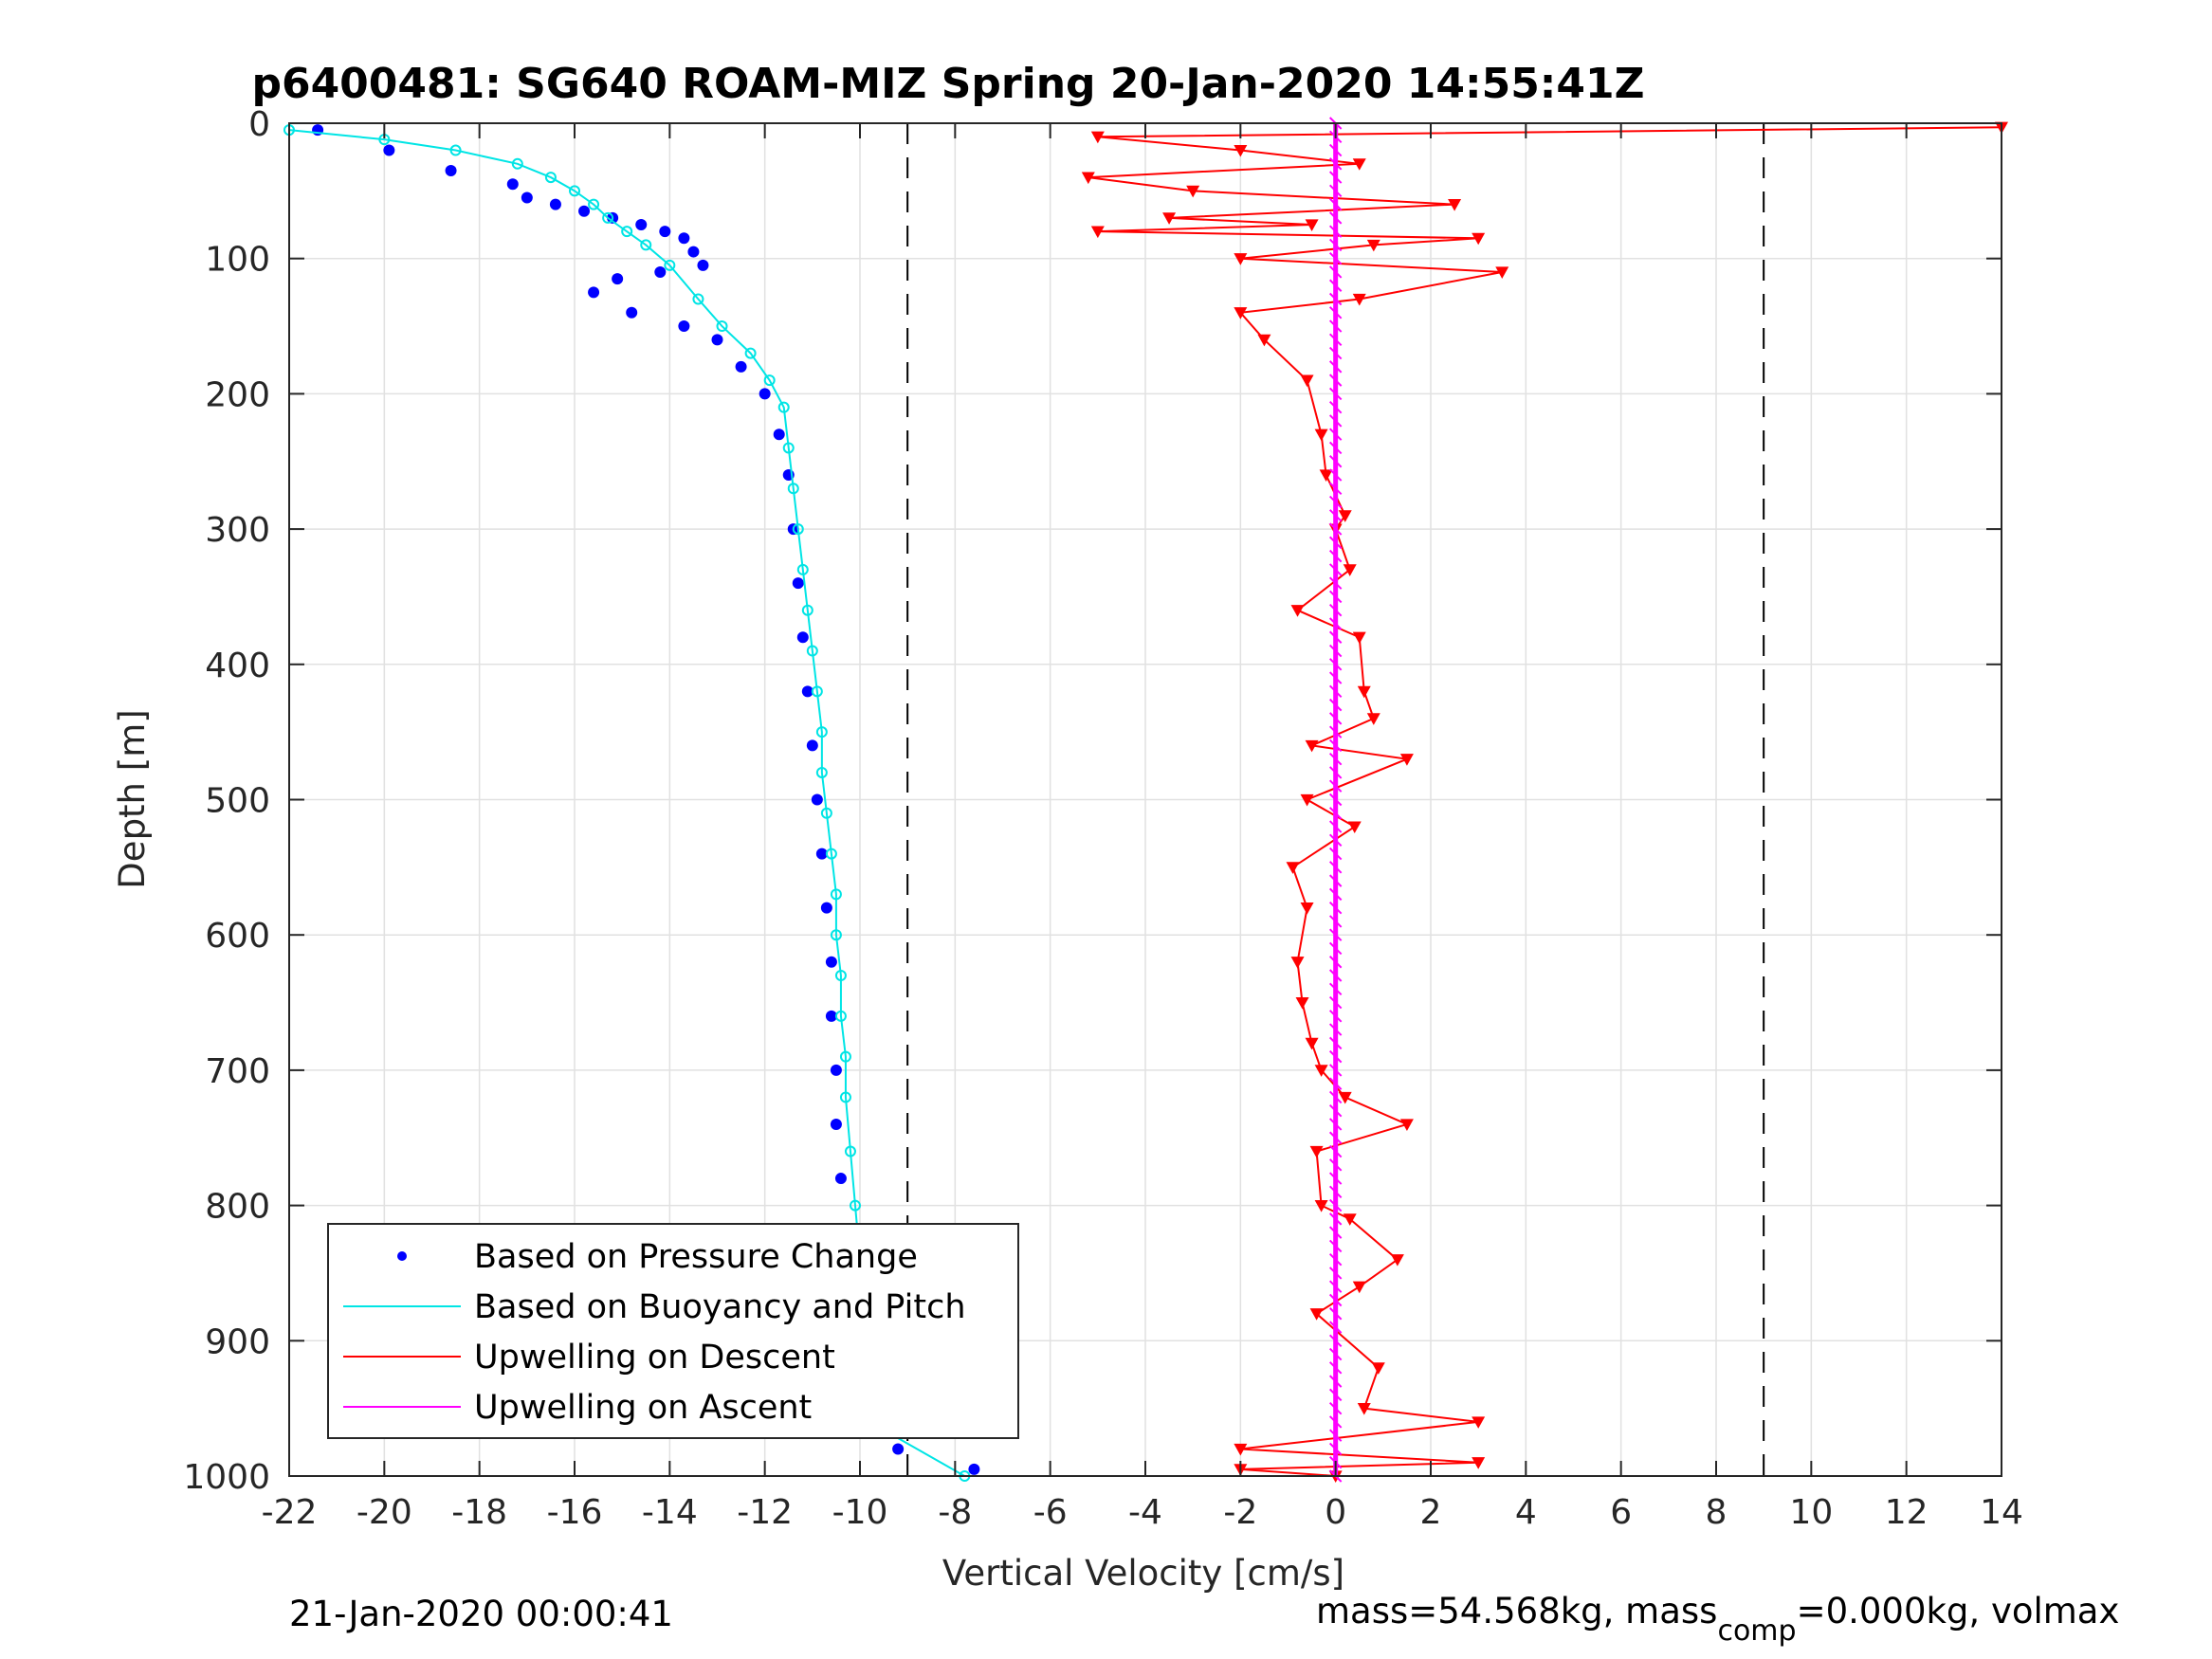  I want to click on legend-label: Upwelling on Descent, so click(654, 1357).